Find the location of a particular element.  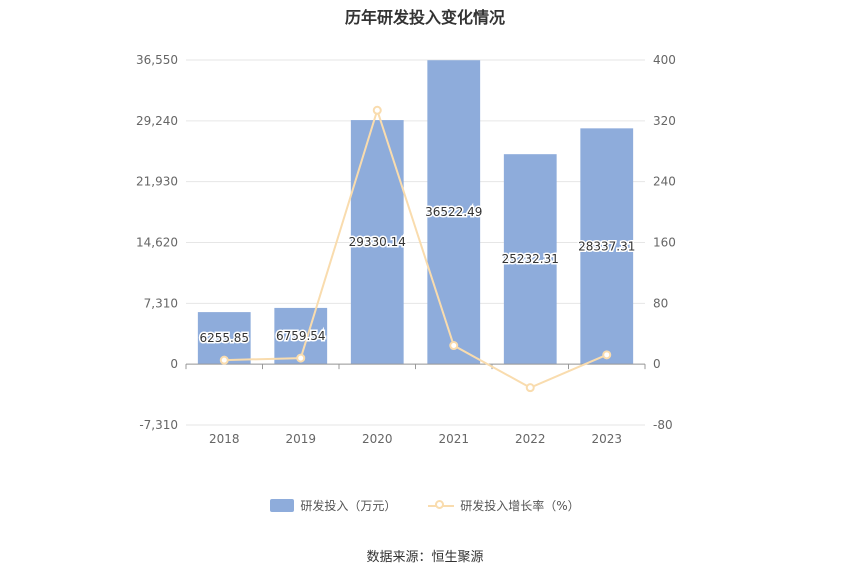

bar-data-label: 6759.54 is located at coordinates (301, 336).